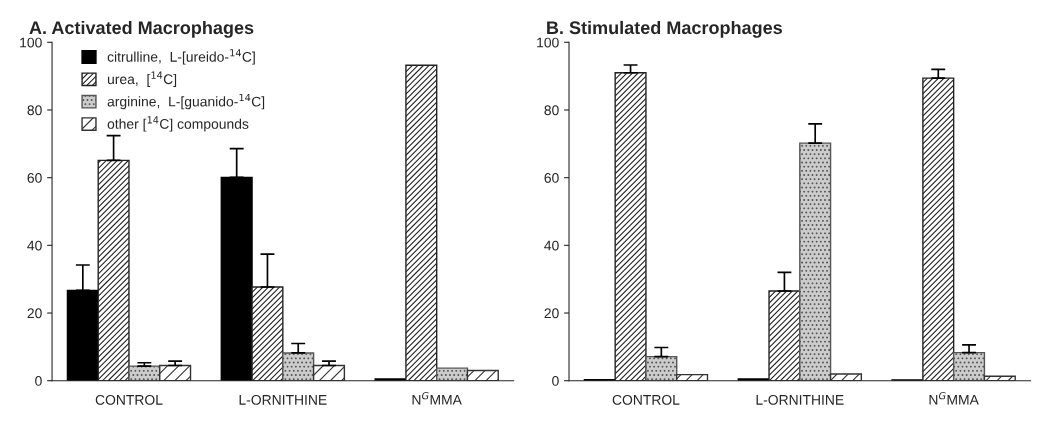 This screenshot has height=423, width=1041. I want to click on legend-label: arginine, L-[guanido-$^{14}$C], so click(186, 101).